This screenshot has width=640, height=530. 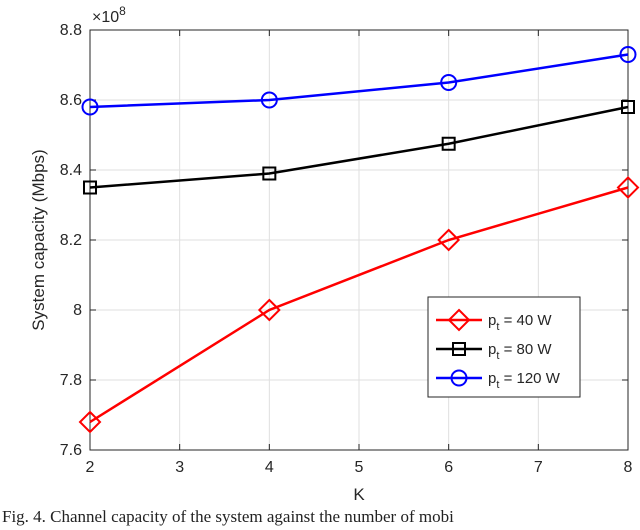 What do you see at coordinates (524, 380) in the screenshot?
I see `legend-label: pt = 120 W` at bounding box center [524, 380].